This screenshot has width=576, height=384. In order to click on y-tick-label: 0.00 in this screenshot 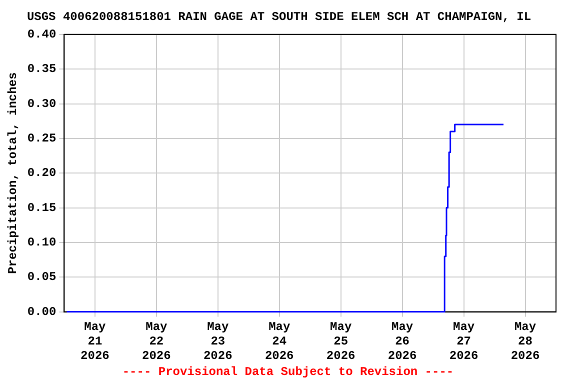, I will do `click(41, 311)`.